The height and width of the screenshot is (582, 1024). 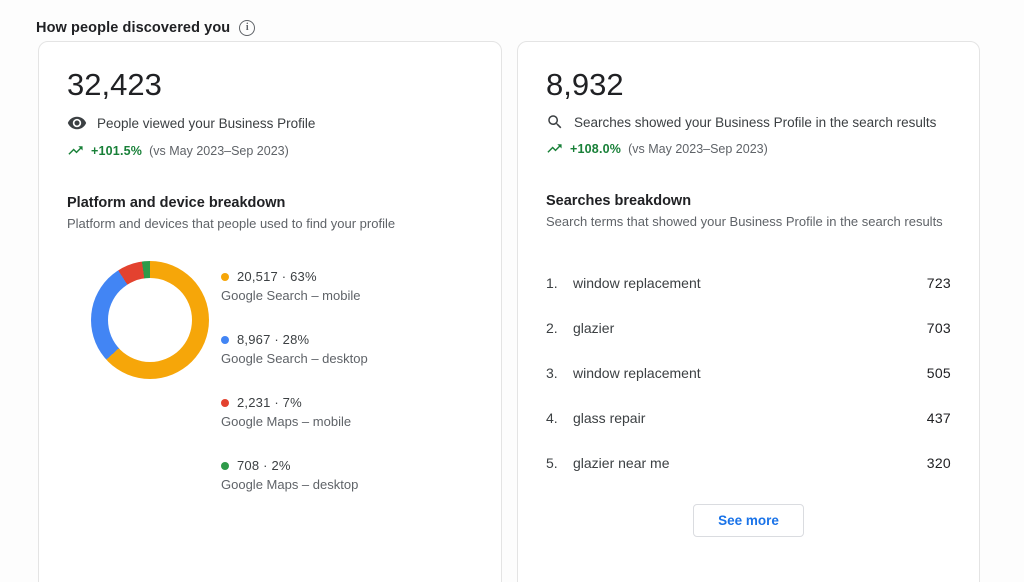 I want to click on searches-trend-value: +108.0%, so click(x=596, y=148).